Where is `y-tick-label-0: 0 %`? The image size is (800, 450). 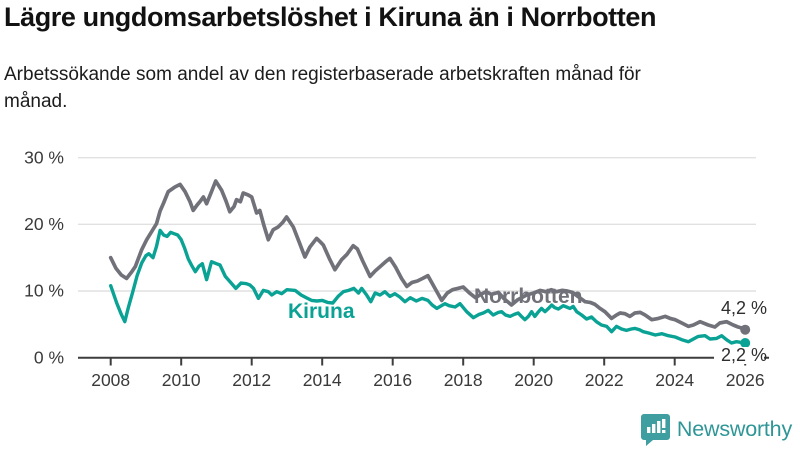
y-tick-label-0: 0 % is located at coordinates (49, 358).